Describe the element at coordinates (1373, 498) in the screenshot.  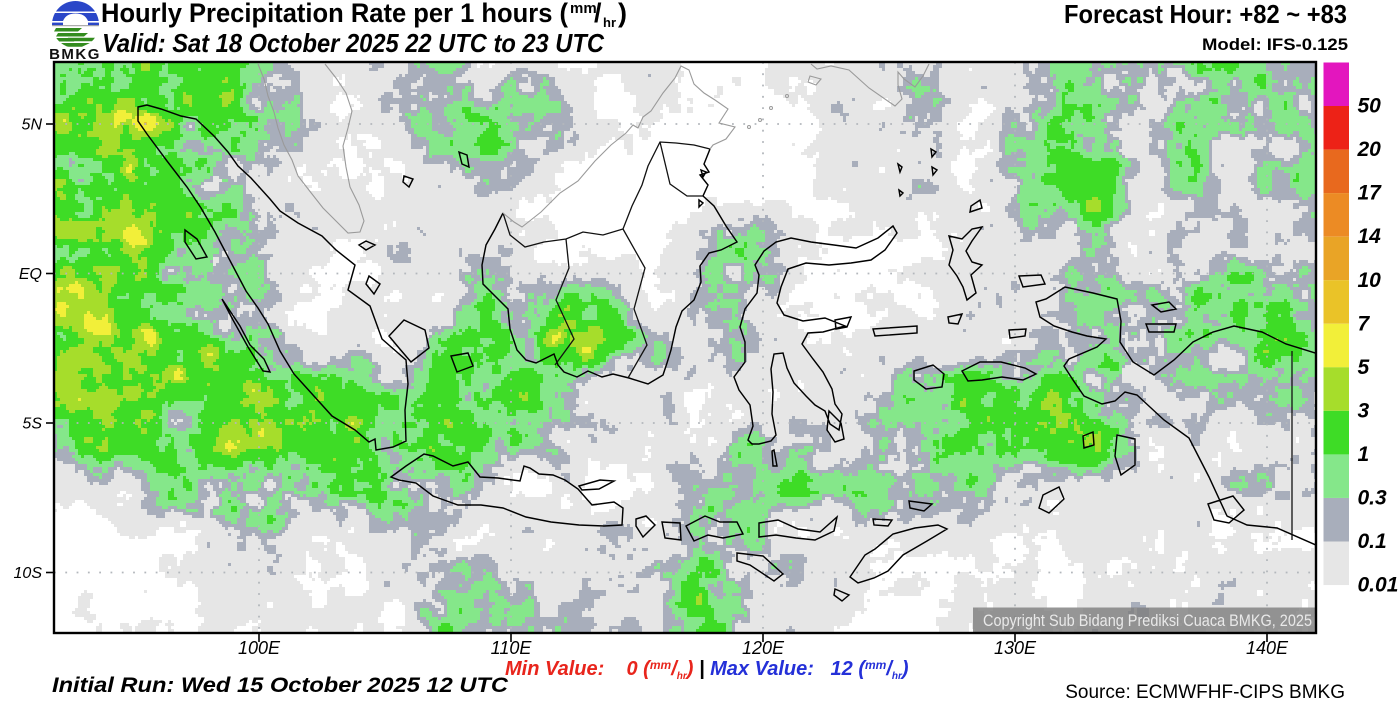
I see `svg-text: 0.3` at that location.